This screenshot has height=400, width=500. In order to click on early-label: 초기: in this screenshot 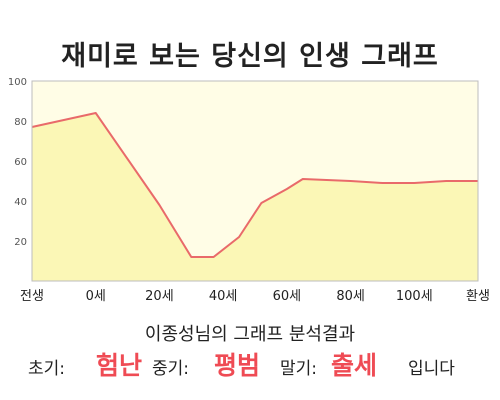, I will do `click(47, 369)`.